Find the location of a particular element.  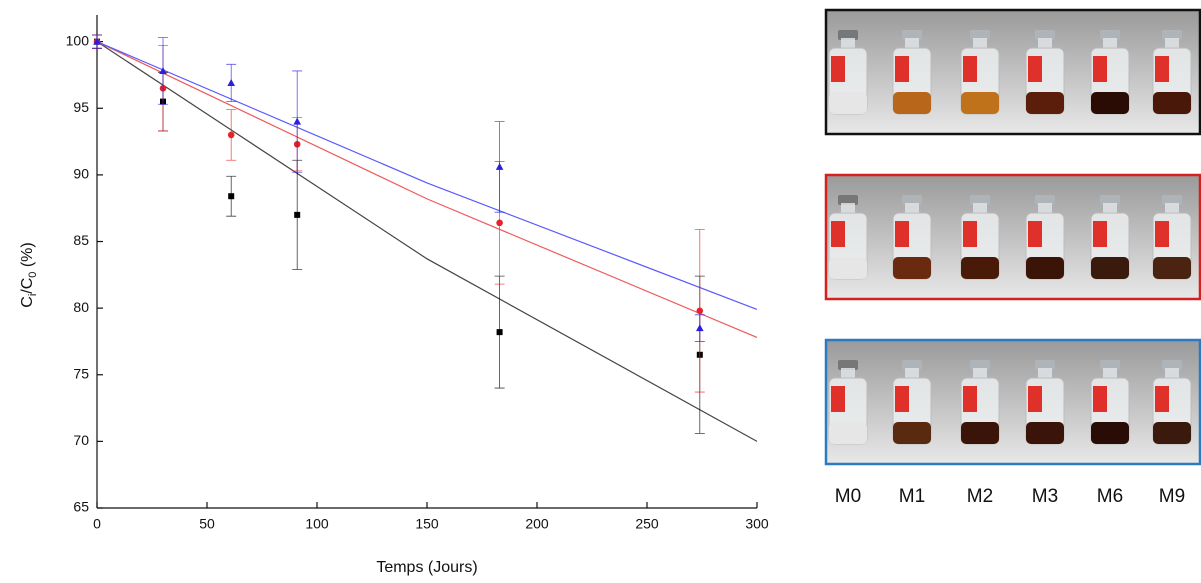

photo-label: M3 is located at coordinates (1045, 496).